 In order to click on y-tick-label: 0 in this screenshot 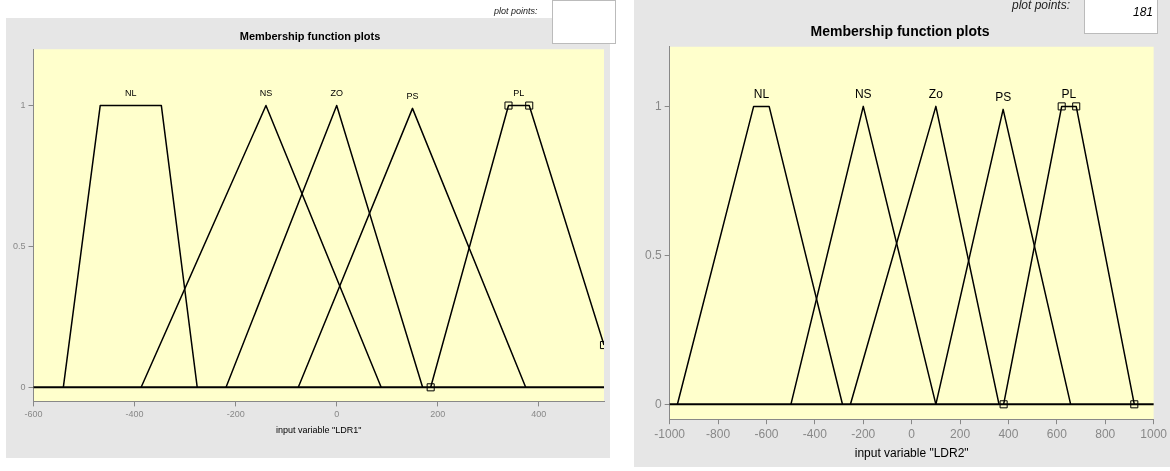, I will do `click(23, 386)`.